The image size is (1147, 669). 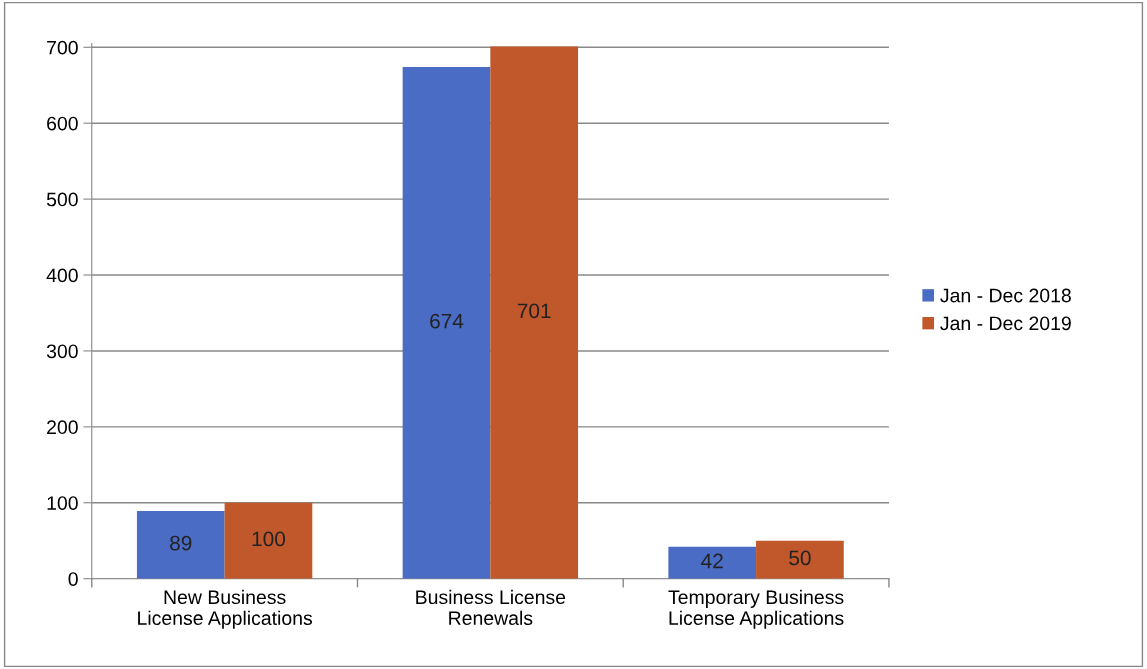 I want to click on y-tick-label: 0, so click(x=73, y=579).